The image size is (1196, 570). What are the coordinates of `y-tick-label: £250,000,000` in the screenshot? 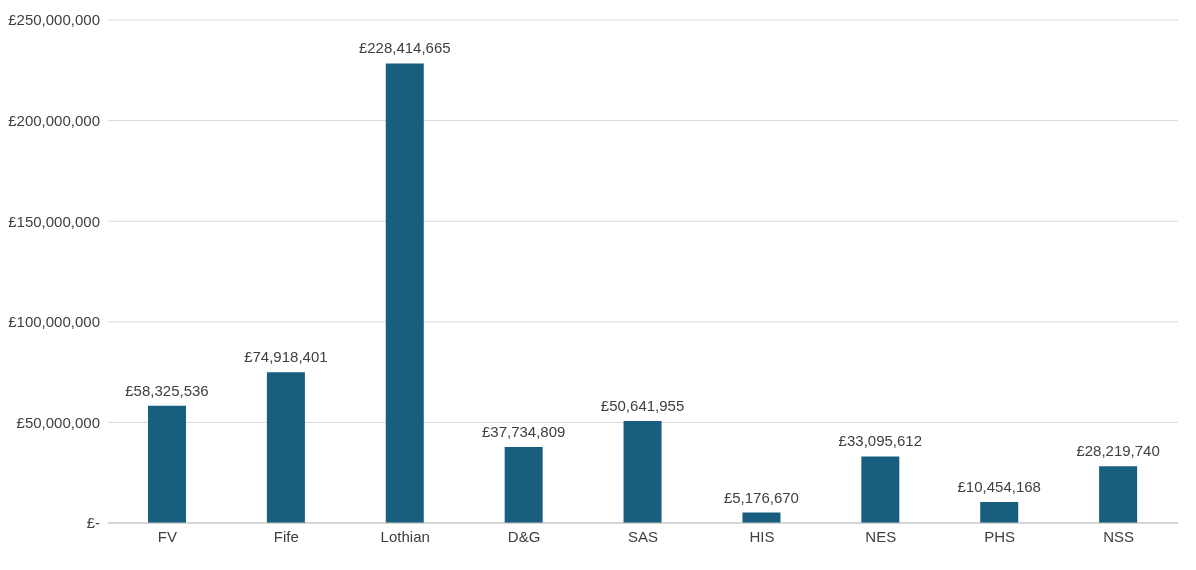 It's located at (54, 20).